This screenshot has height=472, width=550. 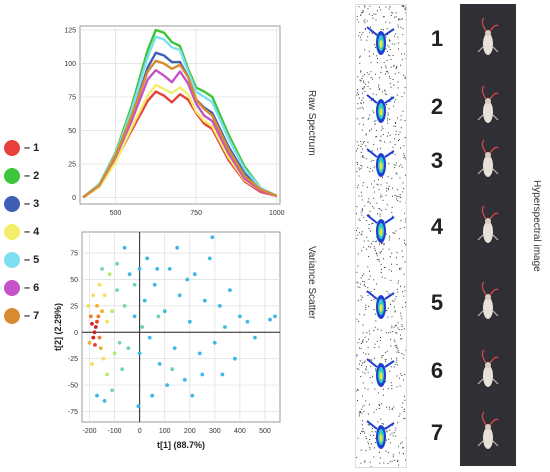 I want to click on photo-strip-drawing, so click(x=488, y=235).